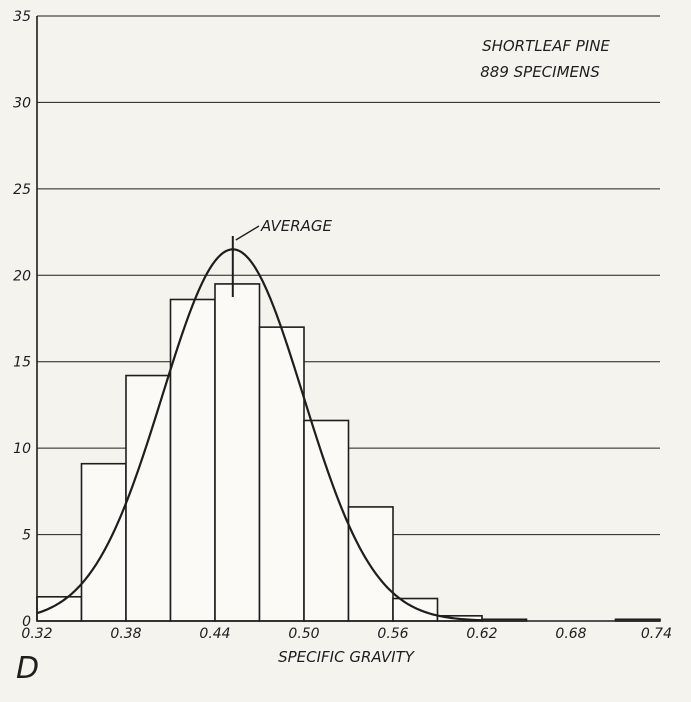 The height and width of the screenshot is (702, 691). Describe the element at coordinates (59, 608) in the screenshot. I see `histogram-bar-0.32` at that location.